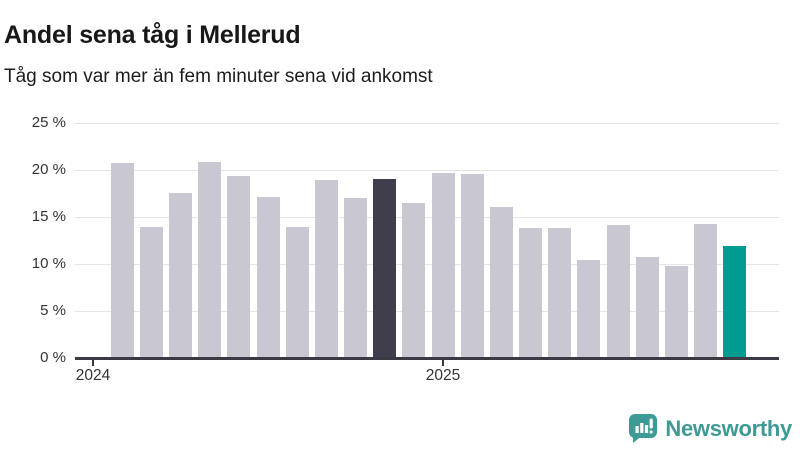 Image resolution: width=800 pixels, height=450 pixels. Describe the element at coordinates (53, 310) in the screenshot. I see `y-axis-label: 5 %` at that location.